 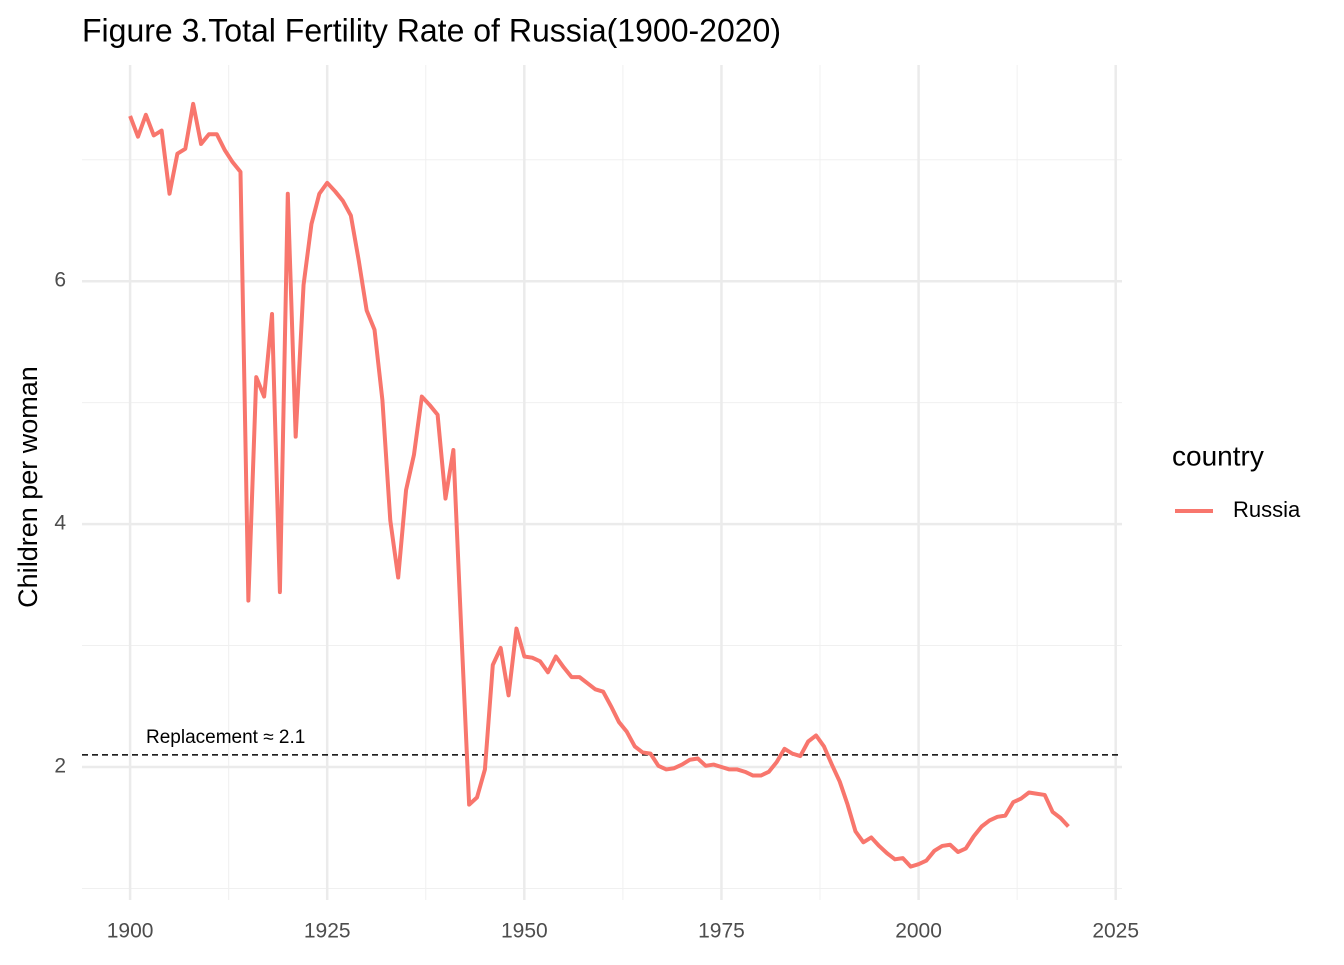 I want to click on y-tick-label: 6, so click(x=60, y=280).